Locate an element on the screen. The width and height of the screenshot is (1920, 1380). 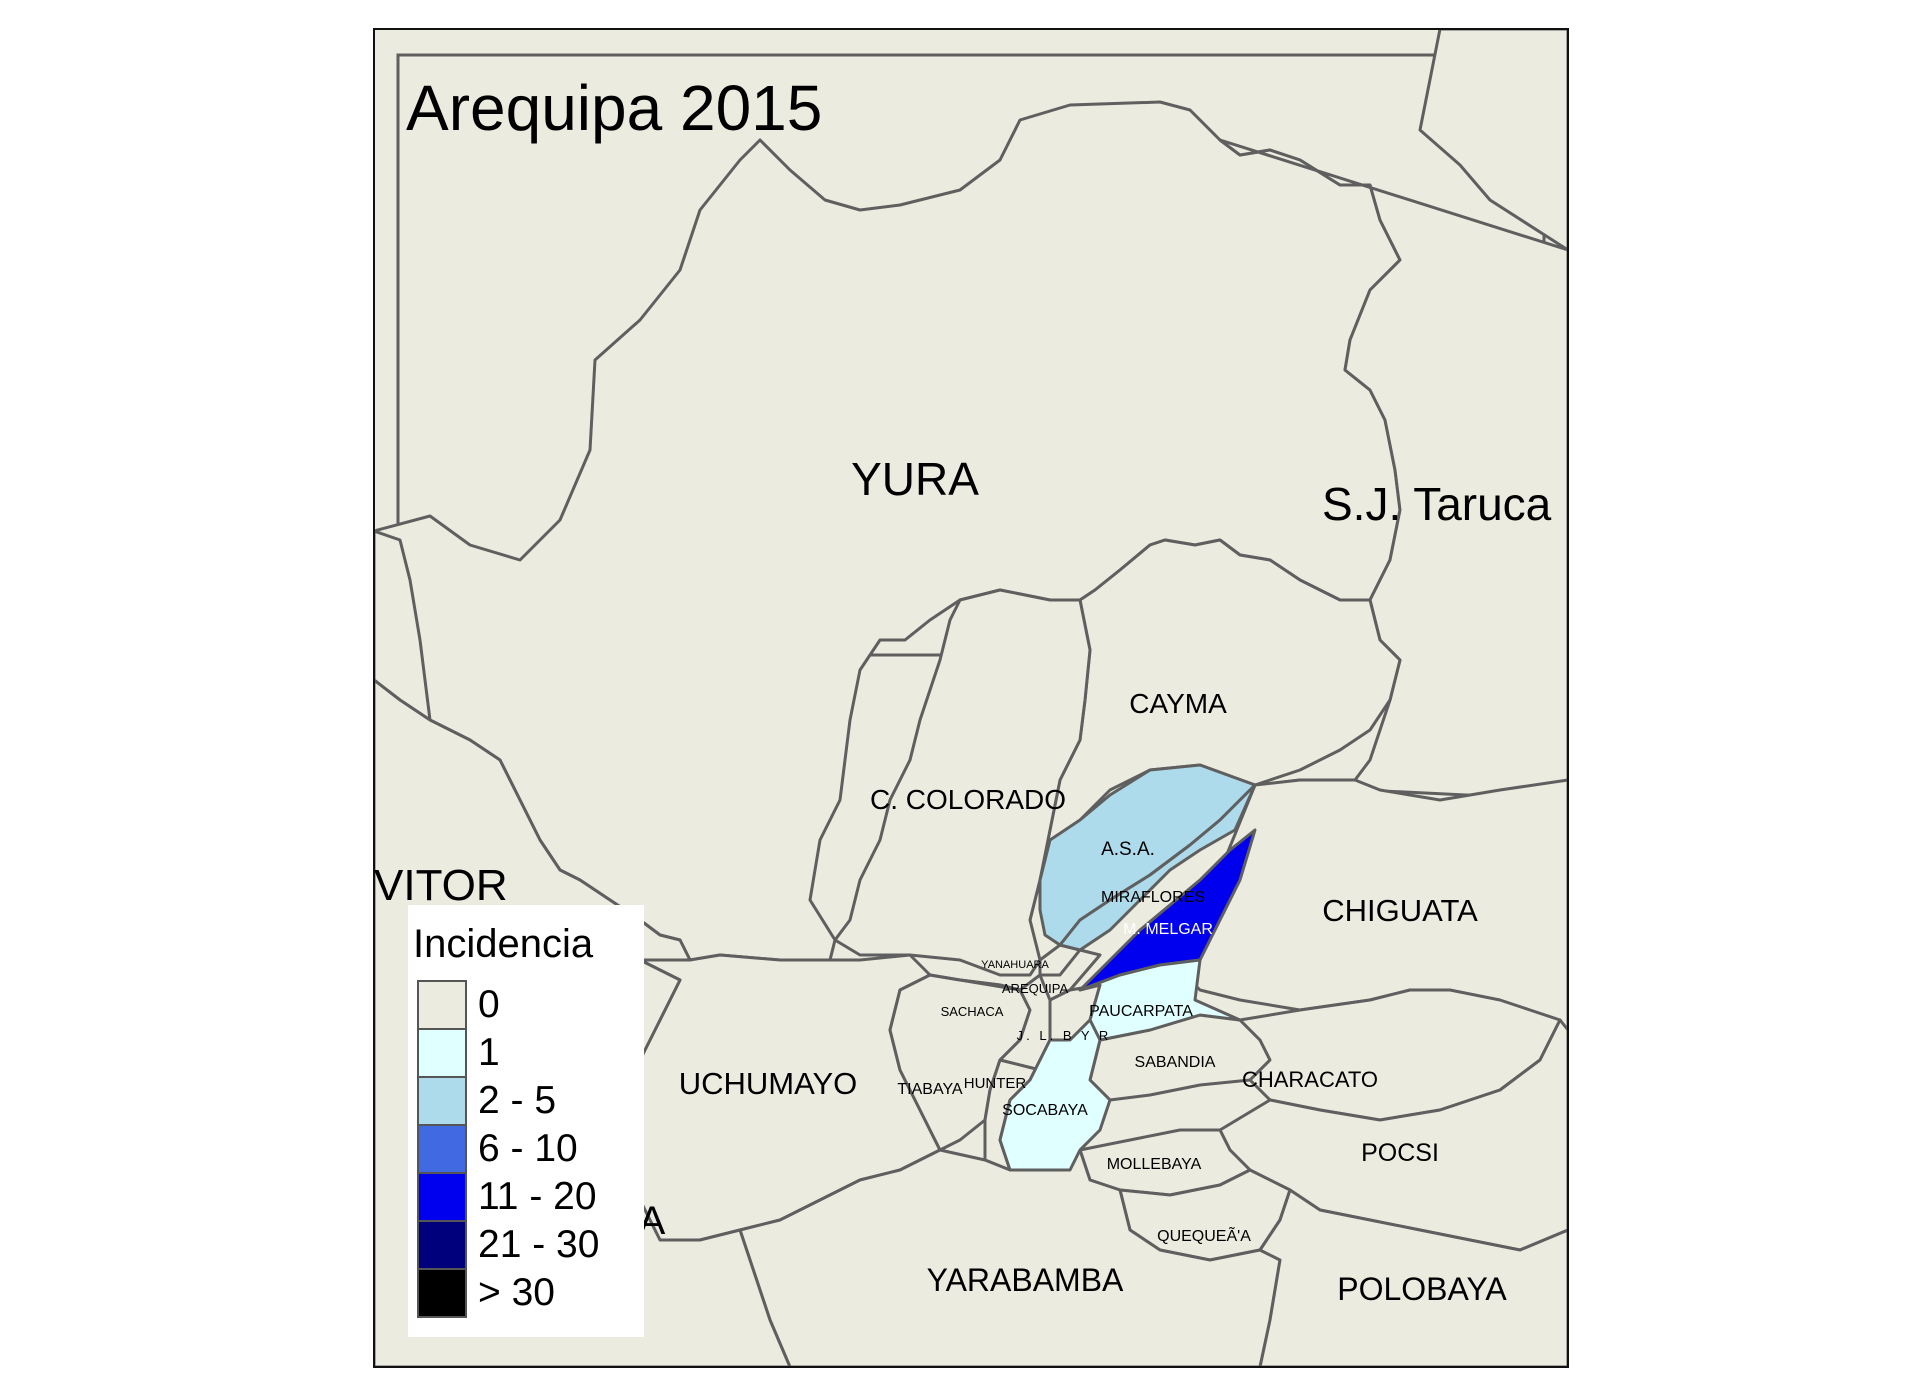
label-asa: A.S.A. is located at coordinates (1128, 849).